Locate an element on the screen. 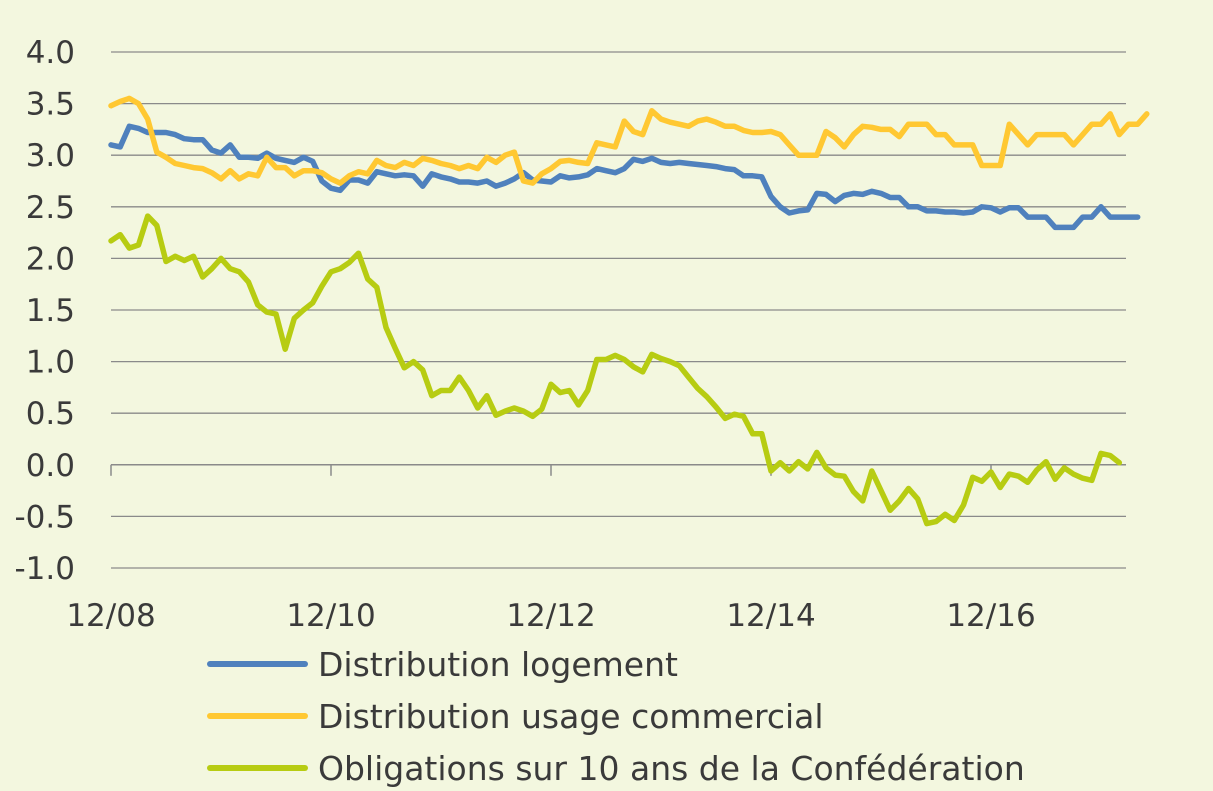  legend-label: Distribution usage commercial is located at coordinates (571, 716).